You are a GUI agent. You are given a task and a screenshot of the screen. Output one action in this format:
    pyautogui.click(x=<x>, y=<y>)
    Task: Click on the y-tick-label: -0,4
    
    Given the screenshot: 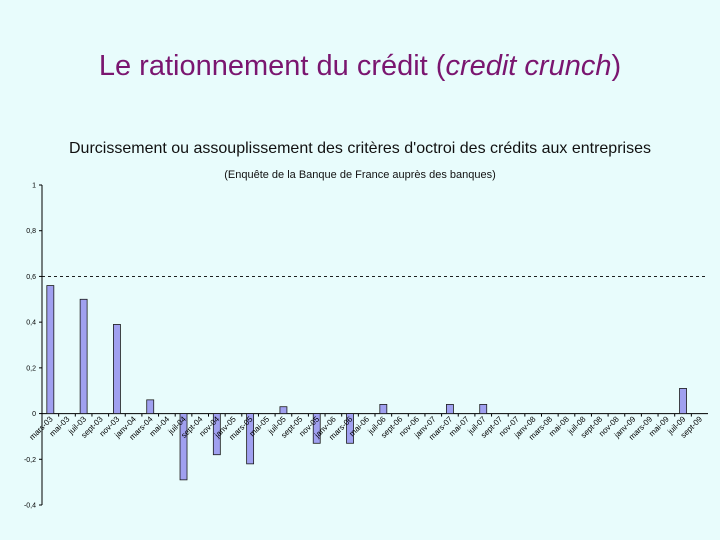 What is the action you would take?
    pyautogui.click(x=30, y=506)
    